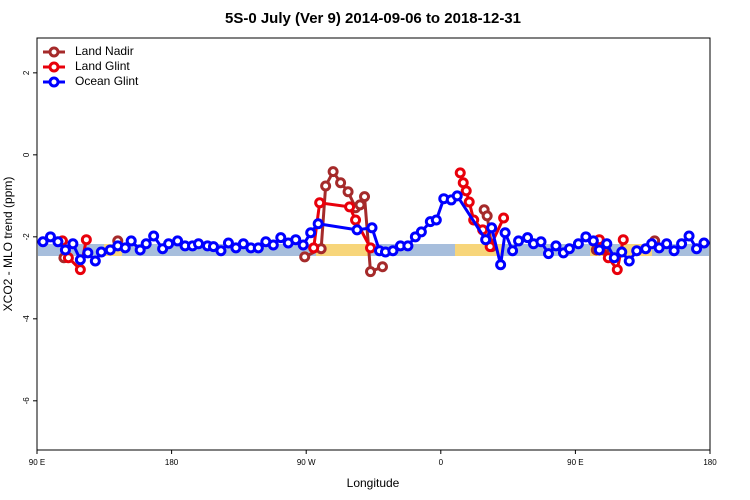 The width and height of the screenshot is (750, 500). What do you see at coordinates (26, 154) in the screenshot?
I see `y-tick-label: 0` at bounding box center [26, 154].